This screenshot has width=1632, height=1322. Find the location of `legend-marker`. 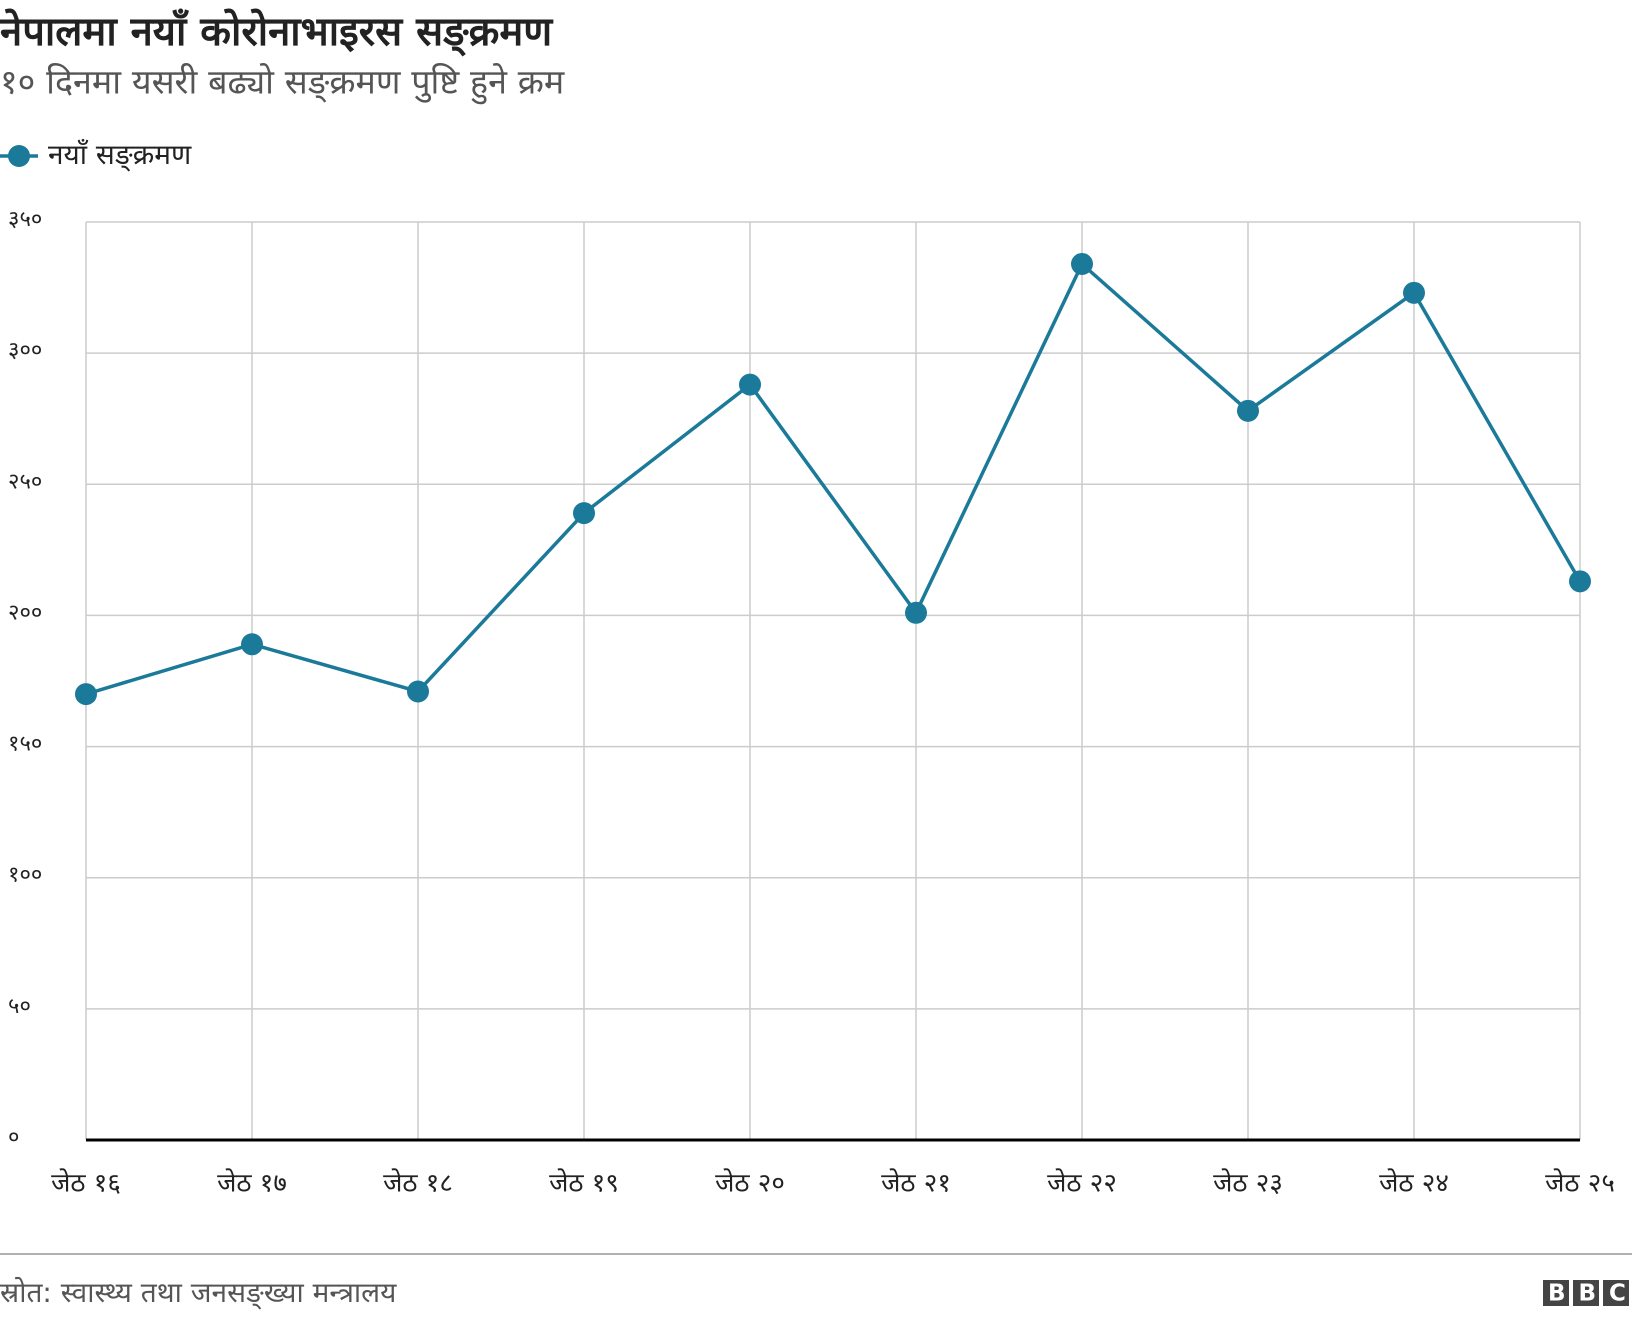

legend-marker is located at coordinates (19, 156).